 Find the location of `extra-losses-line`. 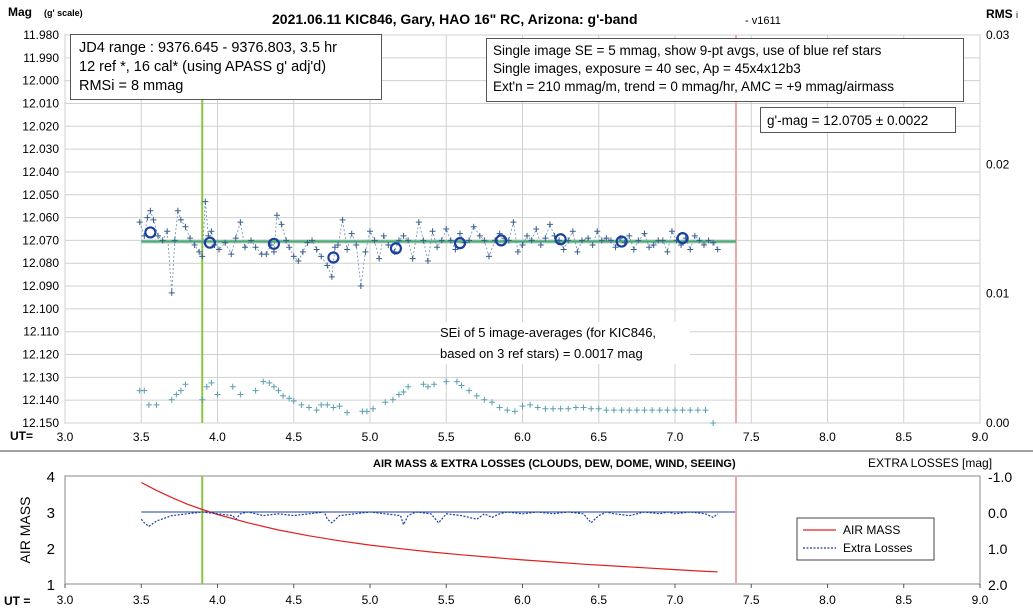

extra-losses-line is located at coordinates (429, 519).